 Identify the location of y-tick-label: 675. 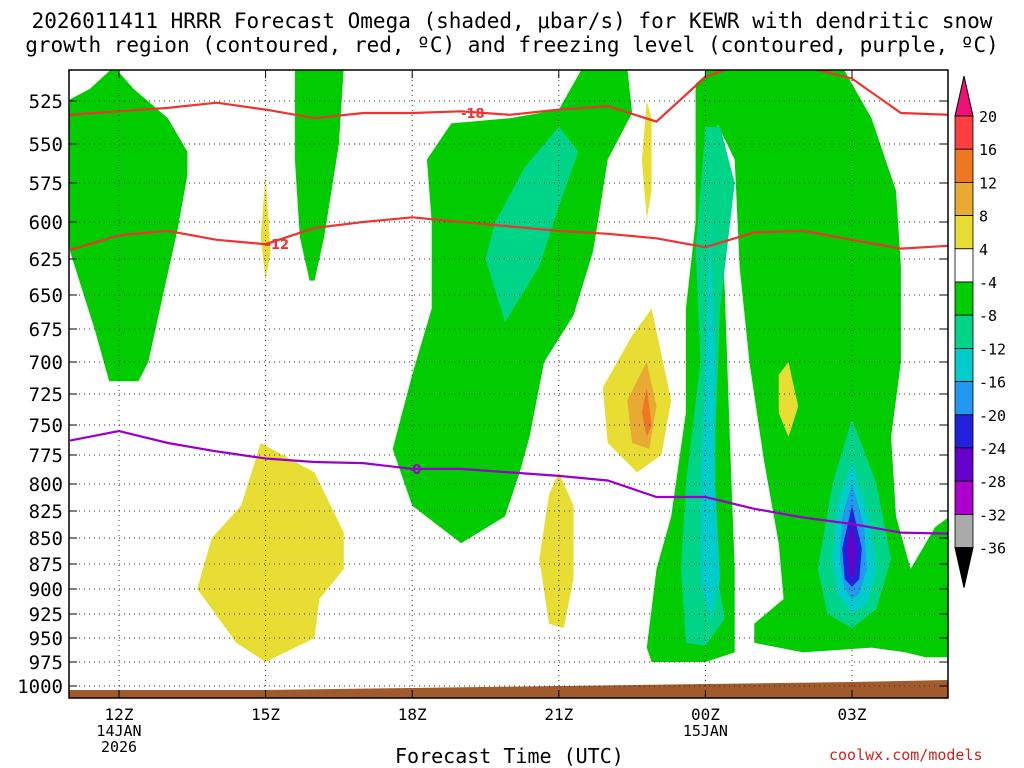
(46, 330).